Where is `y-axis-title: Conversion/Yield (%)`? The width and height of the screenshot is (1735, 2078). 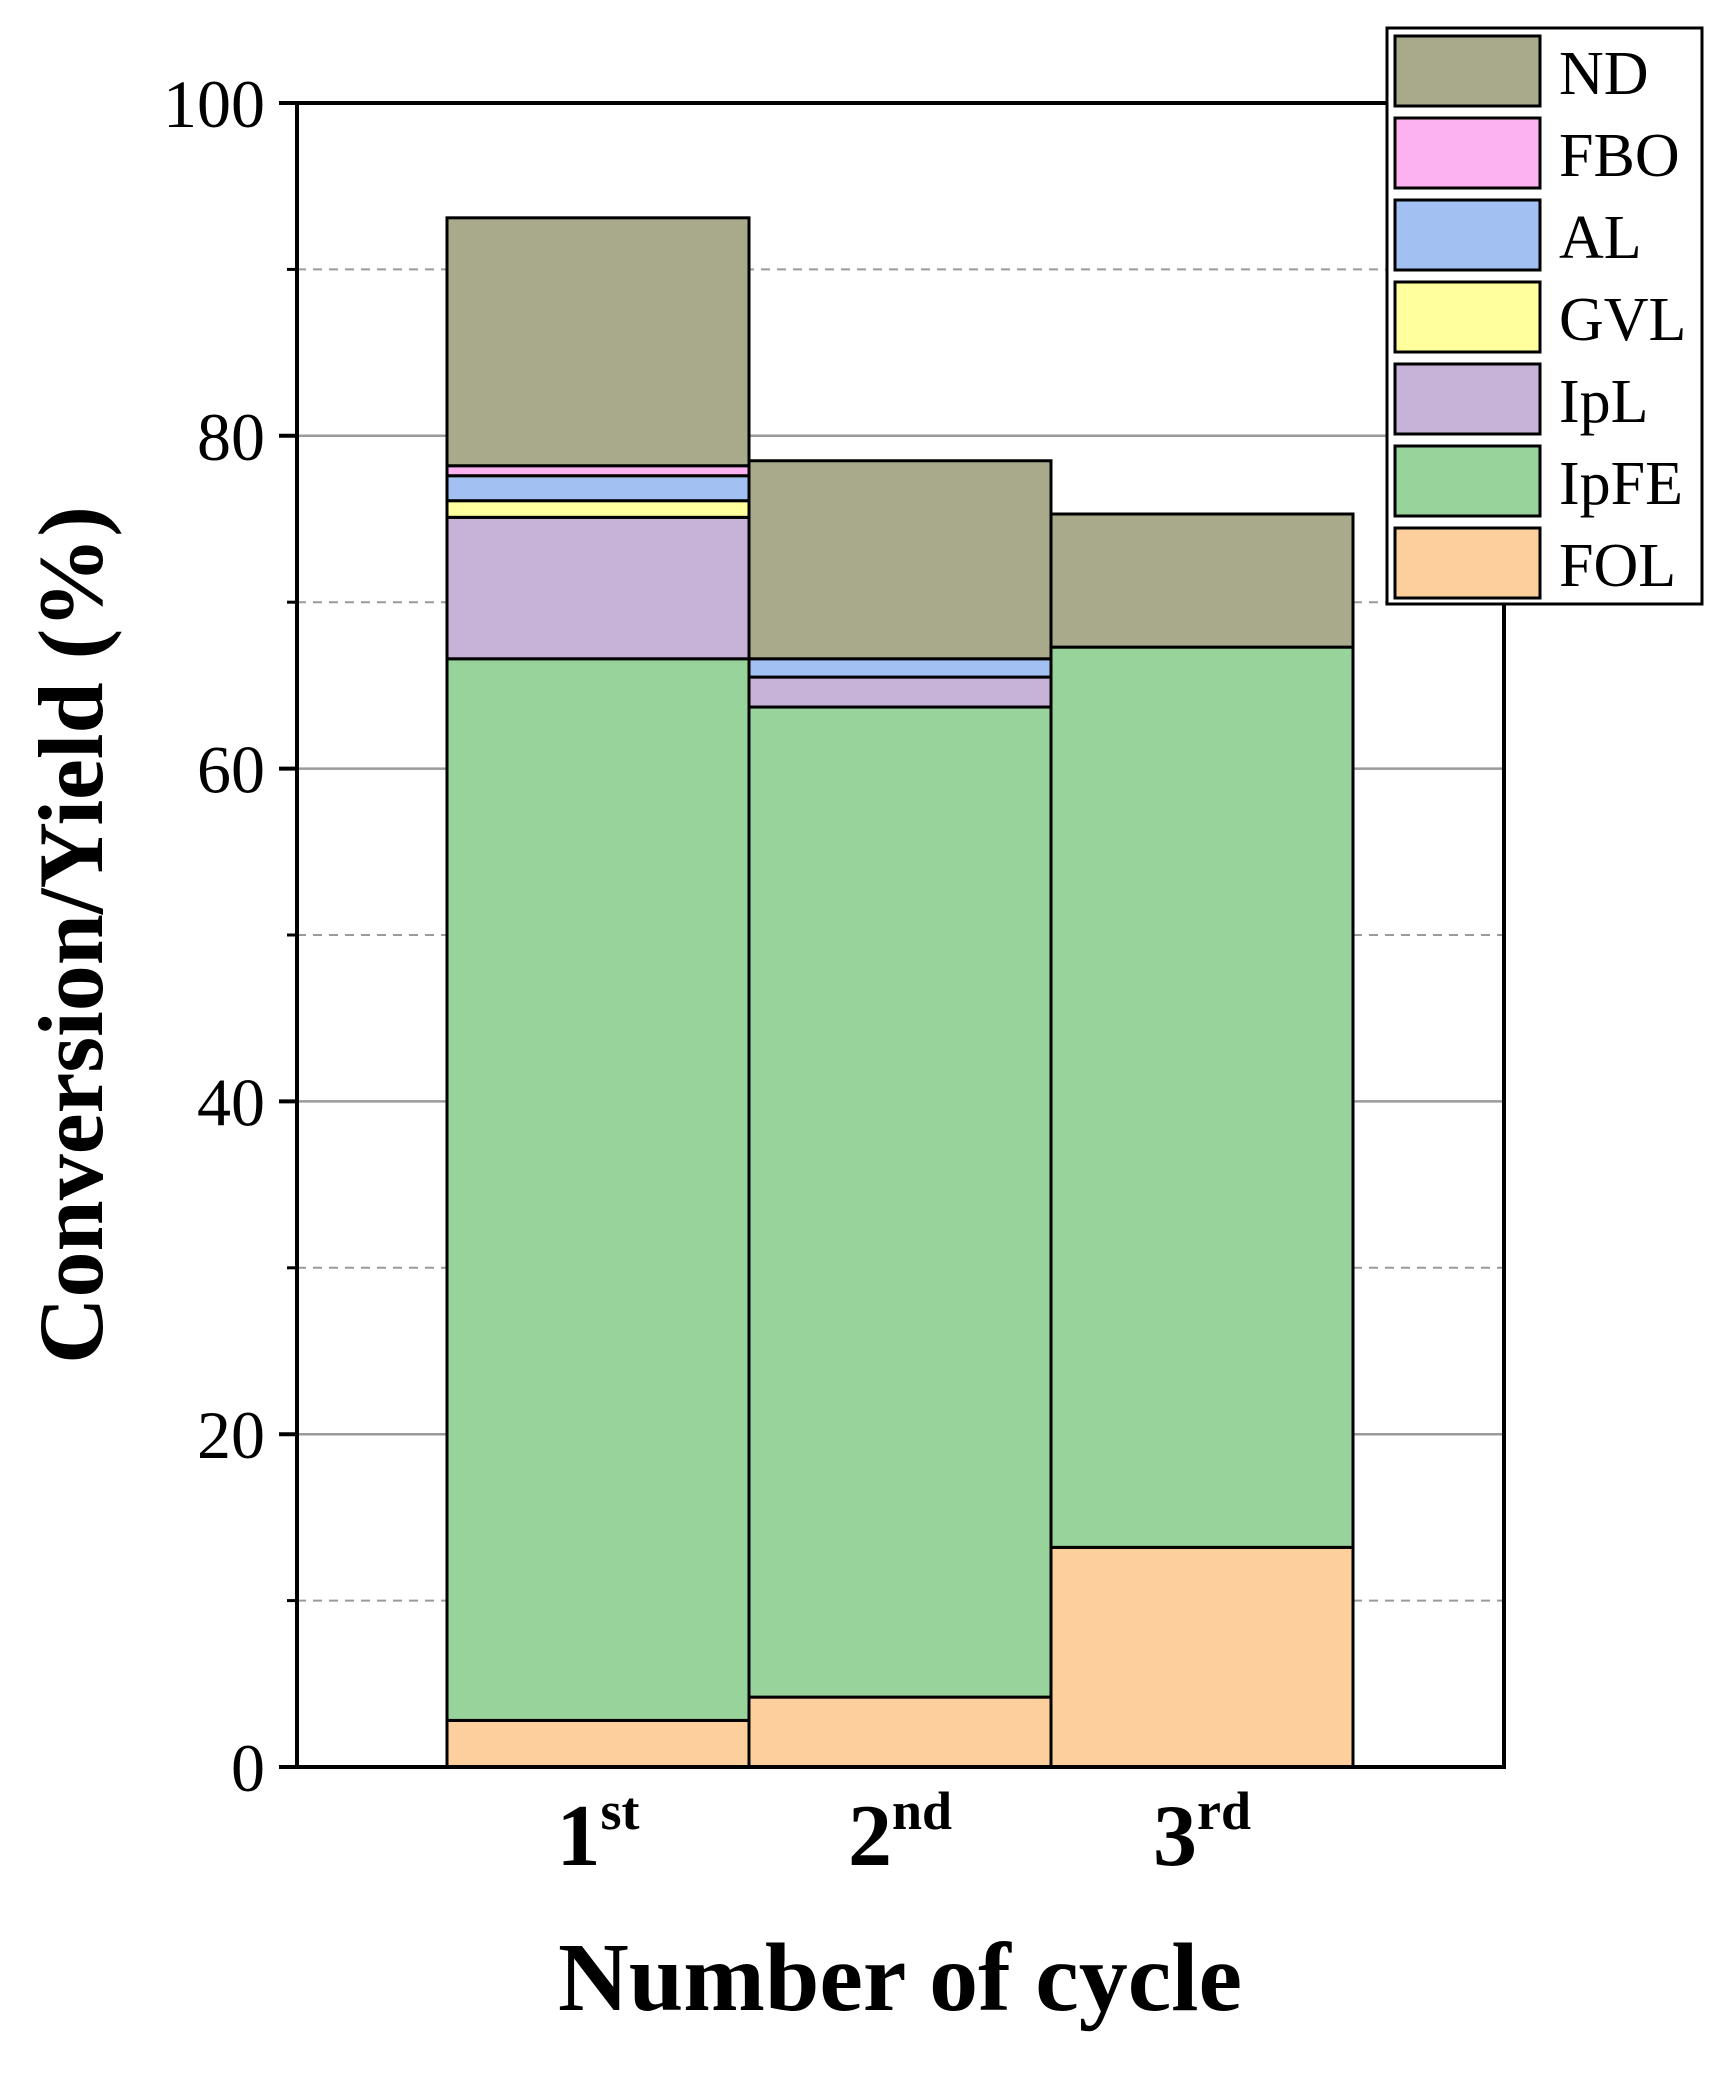 y-axis-title: Conversion/Yield (%) is located at coordinates (71, 935).